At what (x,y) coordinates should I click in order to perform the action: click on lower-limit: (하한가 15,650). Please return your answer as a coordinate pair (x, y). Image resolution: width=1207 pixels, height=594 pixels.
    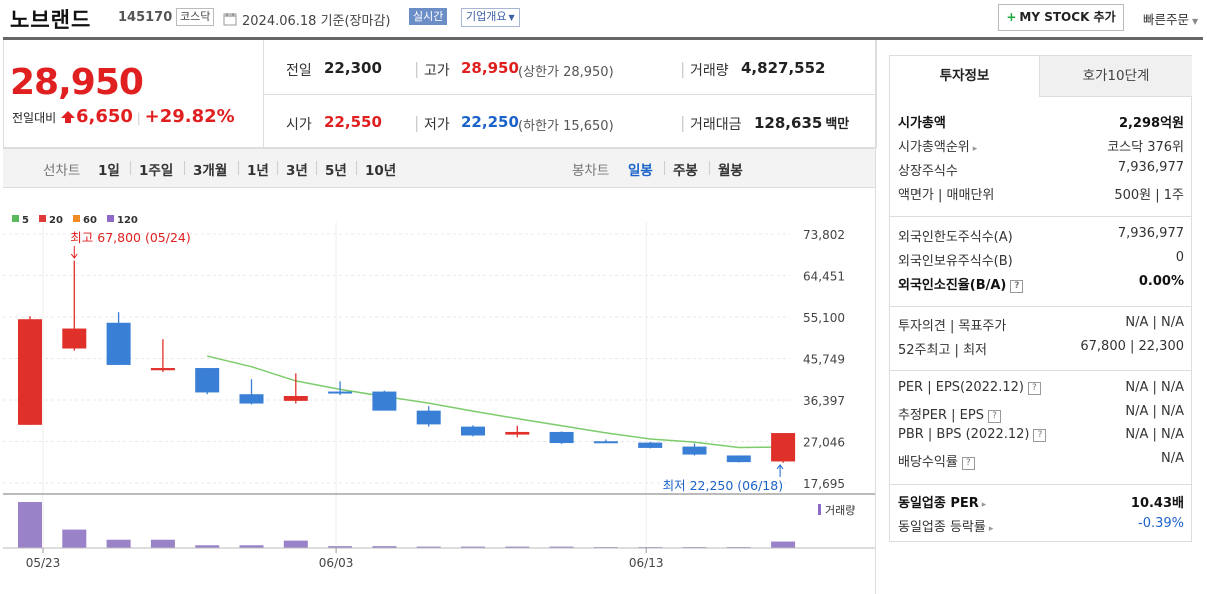
    Looking at the image, I should click on (566, 126).